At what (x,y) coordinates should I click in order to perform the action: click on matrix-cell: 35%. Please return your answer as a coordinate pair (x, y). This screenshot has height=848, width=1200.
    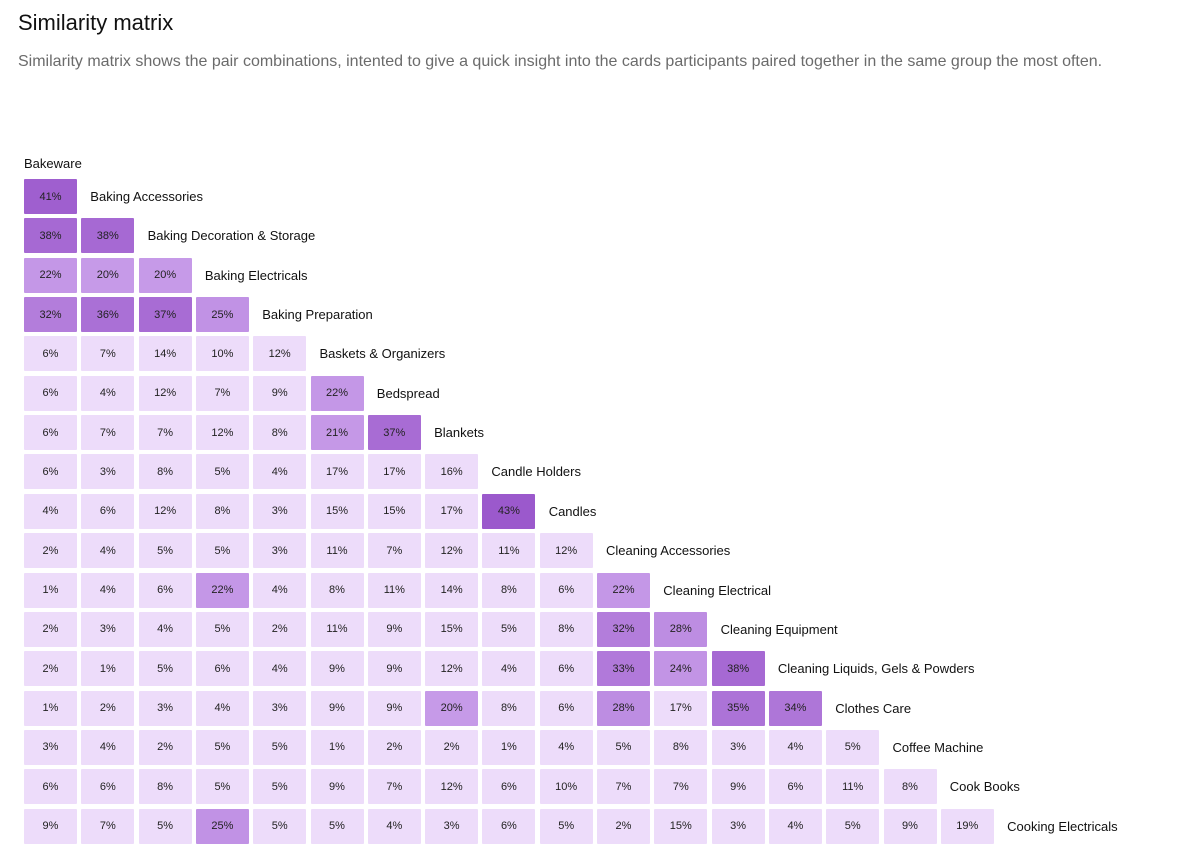
    Looking at the image, I should click on (738, 708).